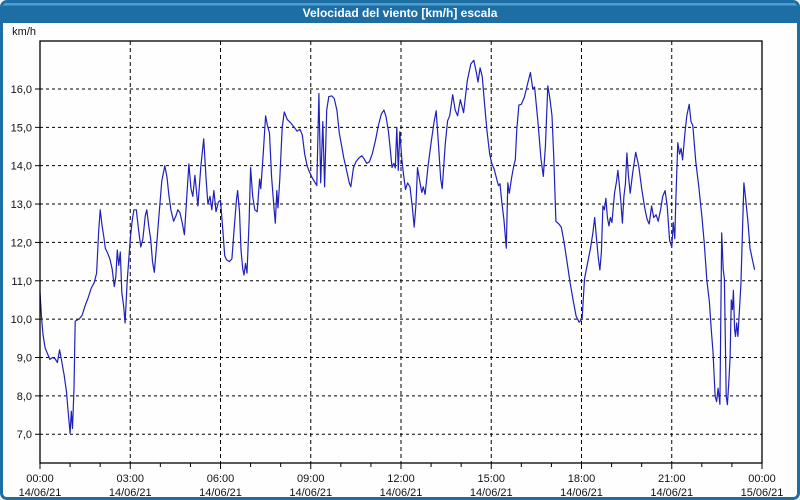 The height and width of the screenshot is (500, 800). What do you see at coordinates (21, 90) in the screenshot?
I see `y-tick-label: 16,0` at bounding box center [21, 90].